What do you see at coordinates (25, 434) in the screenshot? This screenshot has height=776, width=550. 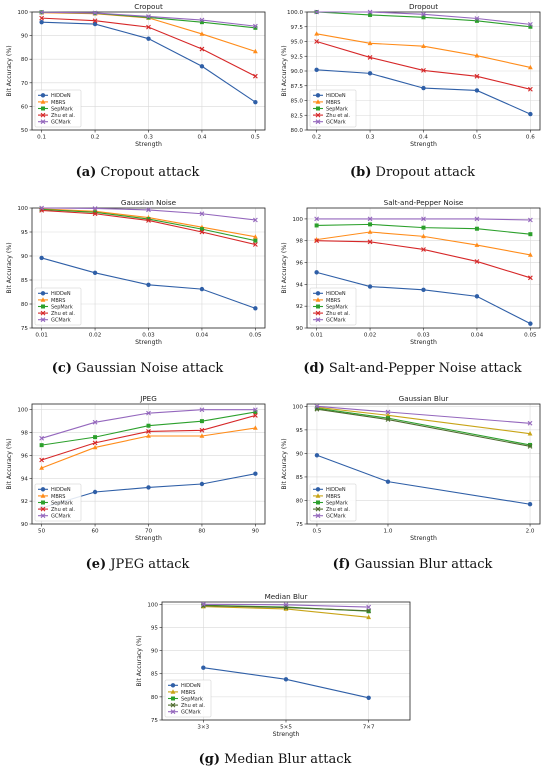 I see `y-tick-label: 98` at bounding box center [25, 434].